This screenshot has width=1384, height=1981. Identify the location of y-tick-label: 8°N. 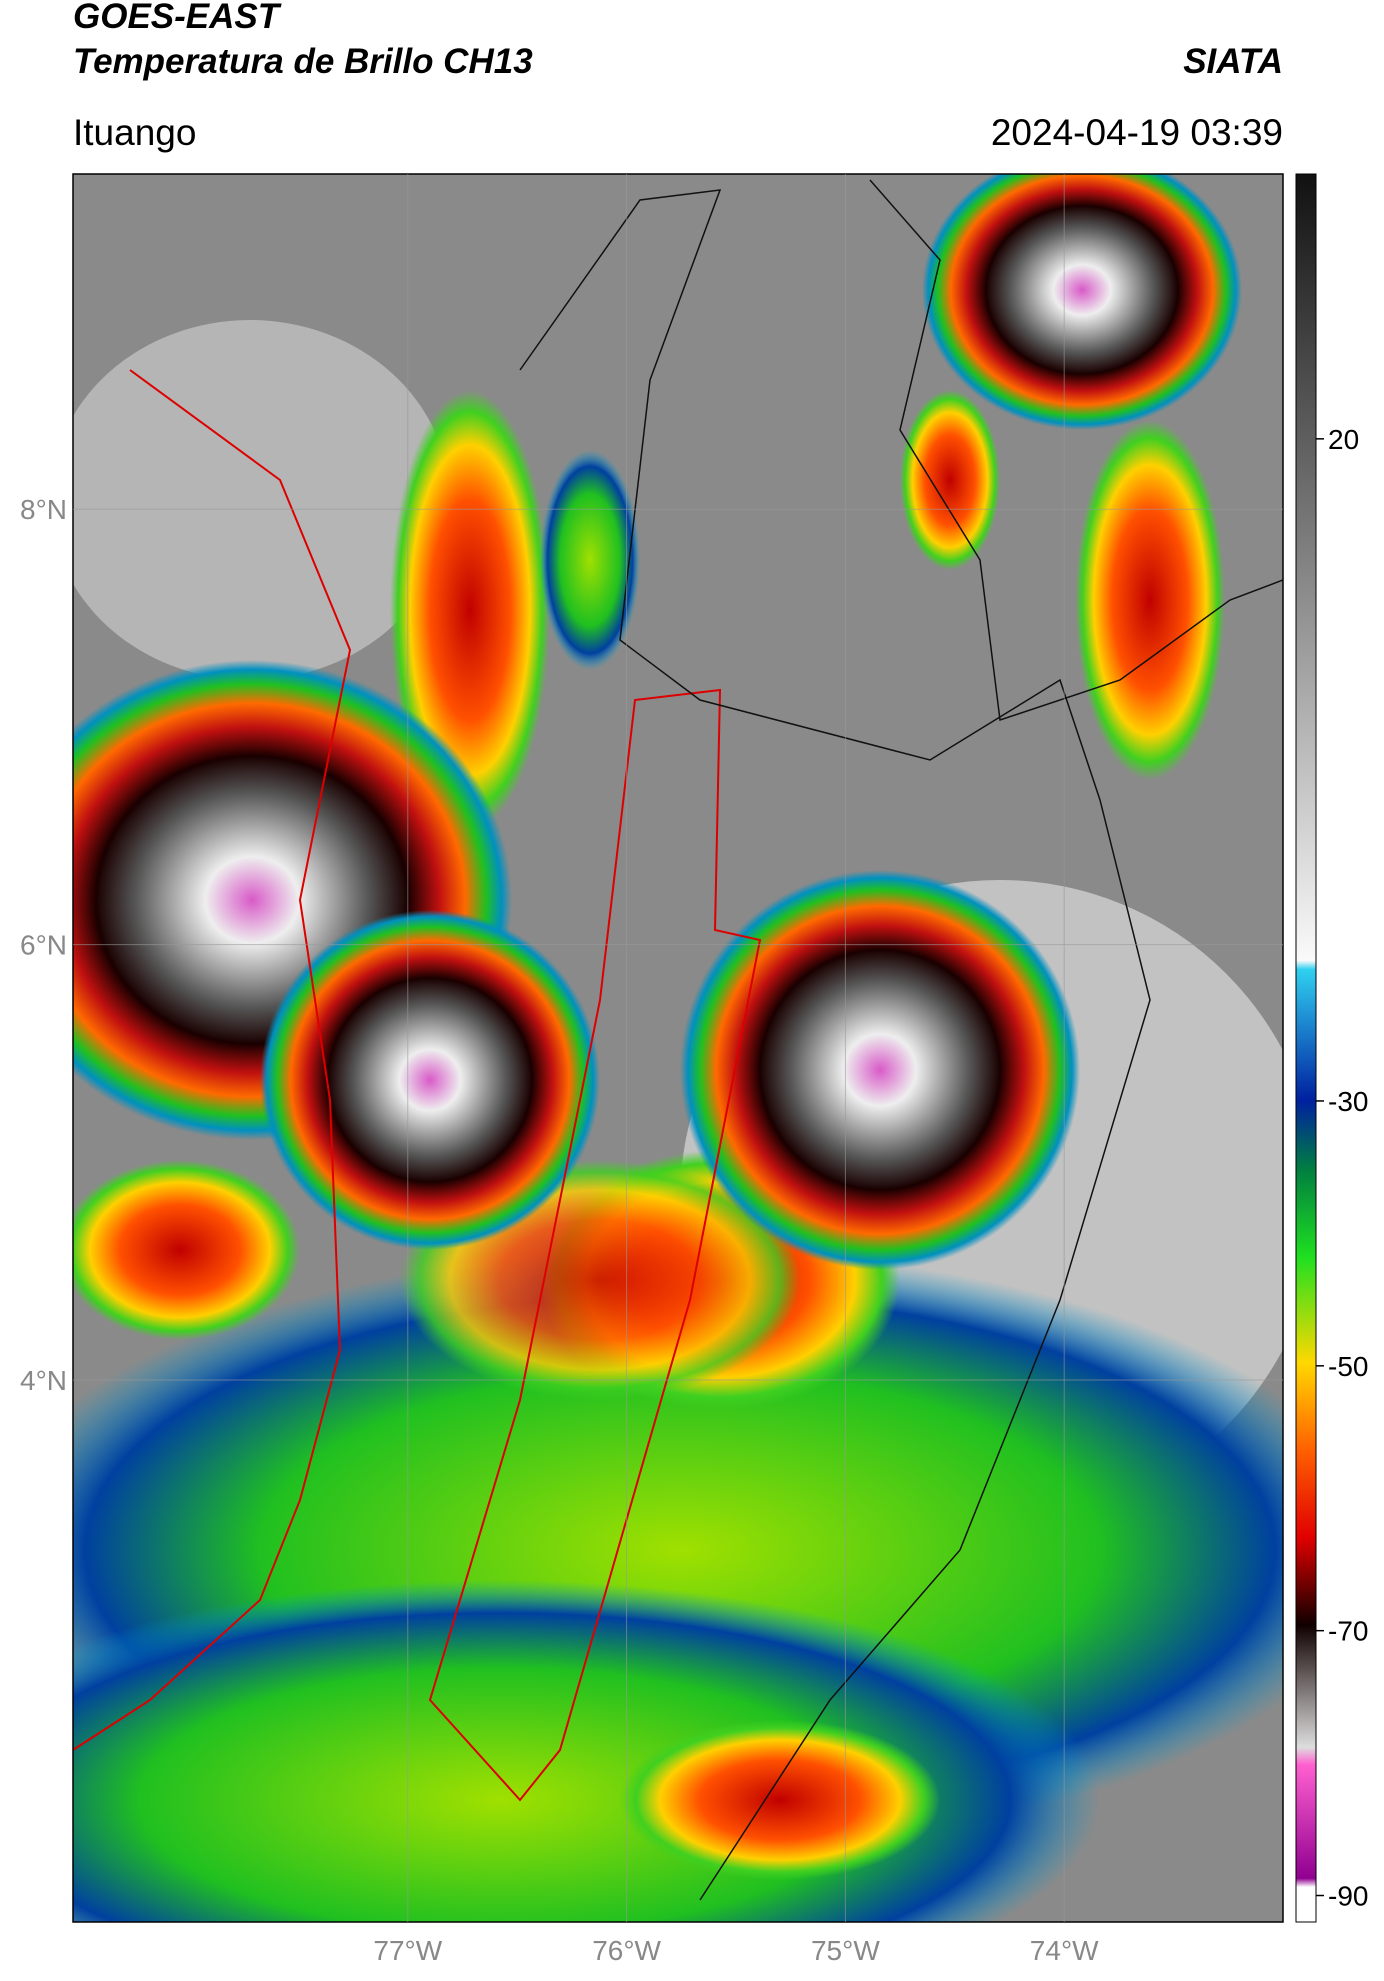
(43, 509).